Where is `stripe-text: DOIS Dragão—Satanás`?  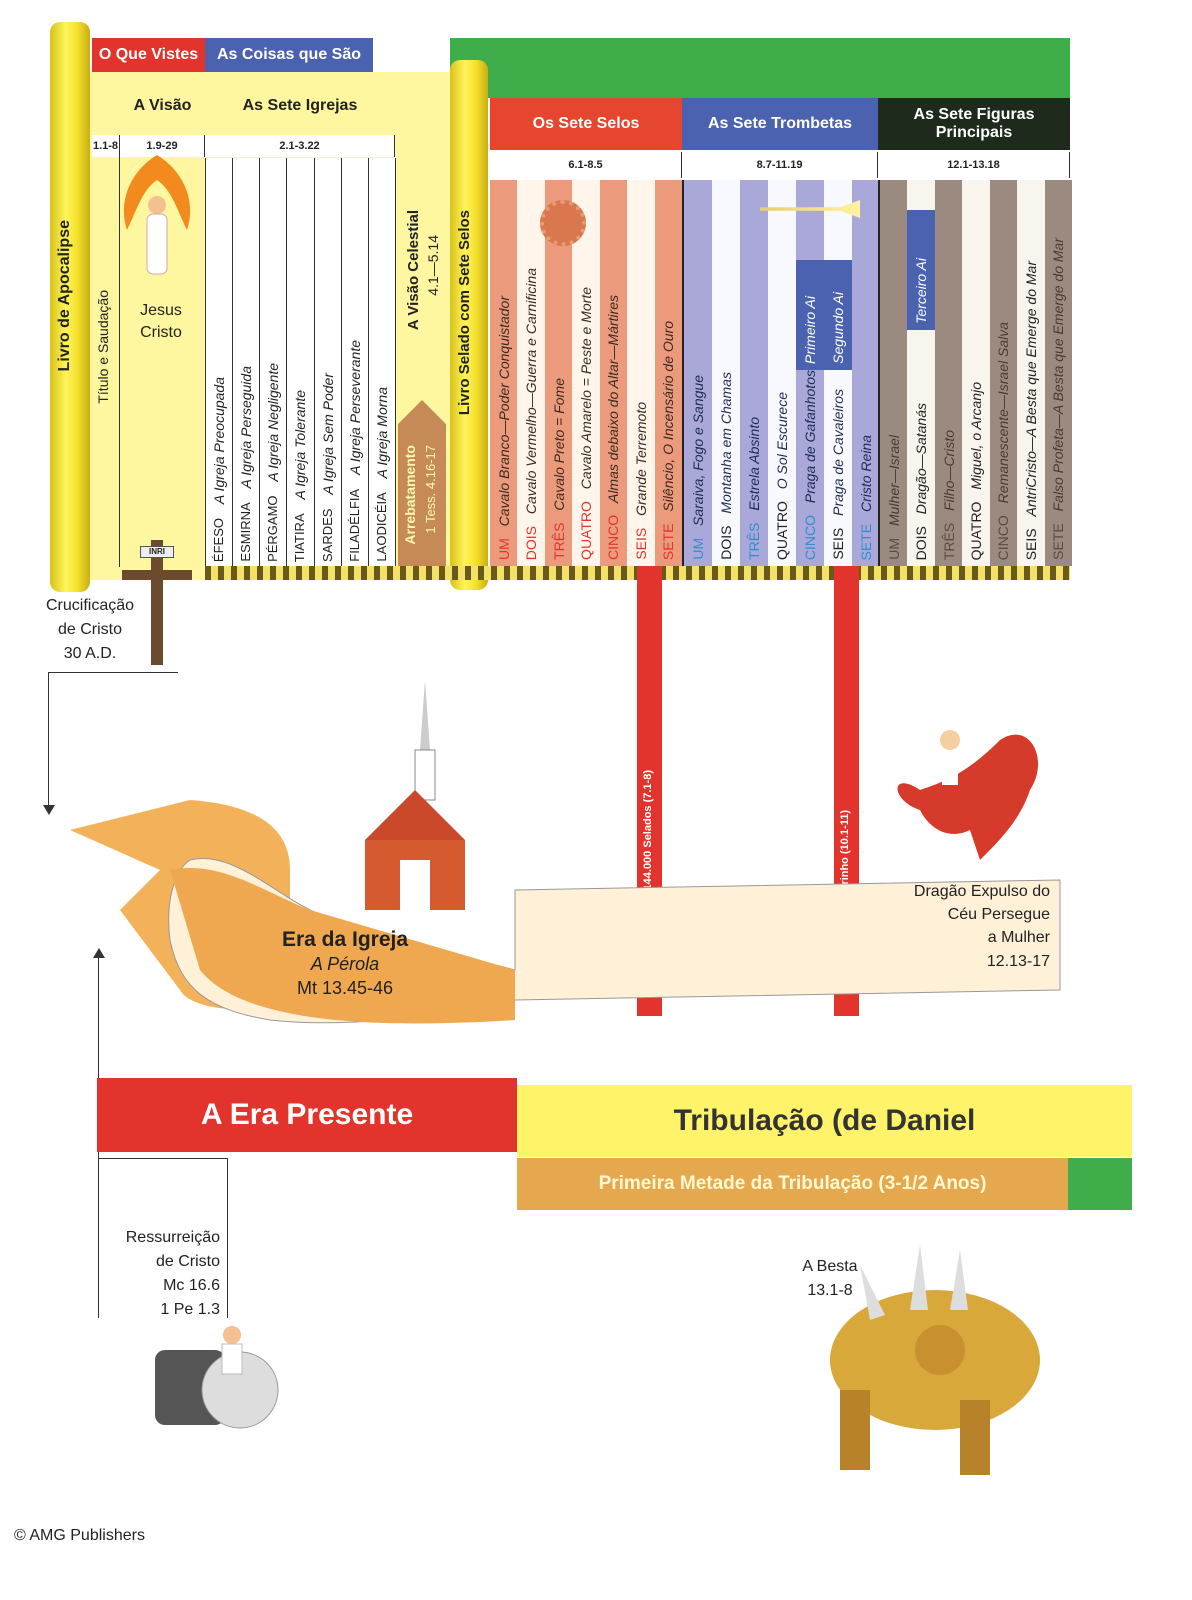 stripe-text: DOIS Dragão—Satanás is located at coordinates (921, 481).